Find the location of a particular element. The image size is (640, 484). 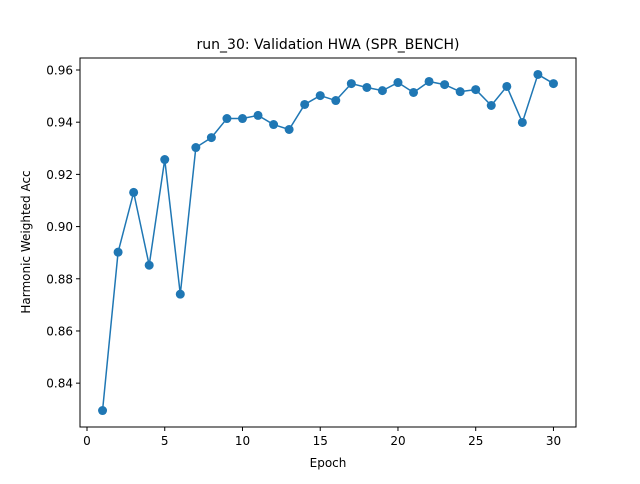

chart-title: run_30: Validation HWA (SPR_BENCH) is located at coordinates (328, 45).